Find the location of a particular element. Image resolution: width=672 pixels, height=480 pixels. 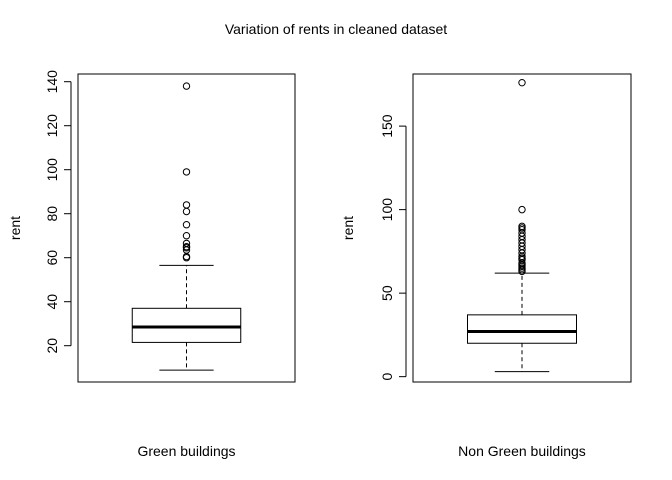

green-y-tick-label-140: 140 is located at coordinates (52, 82).